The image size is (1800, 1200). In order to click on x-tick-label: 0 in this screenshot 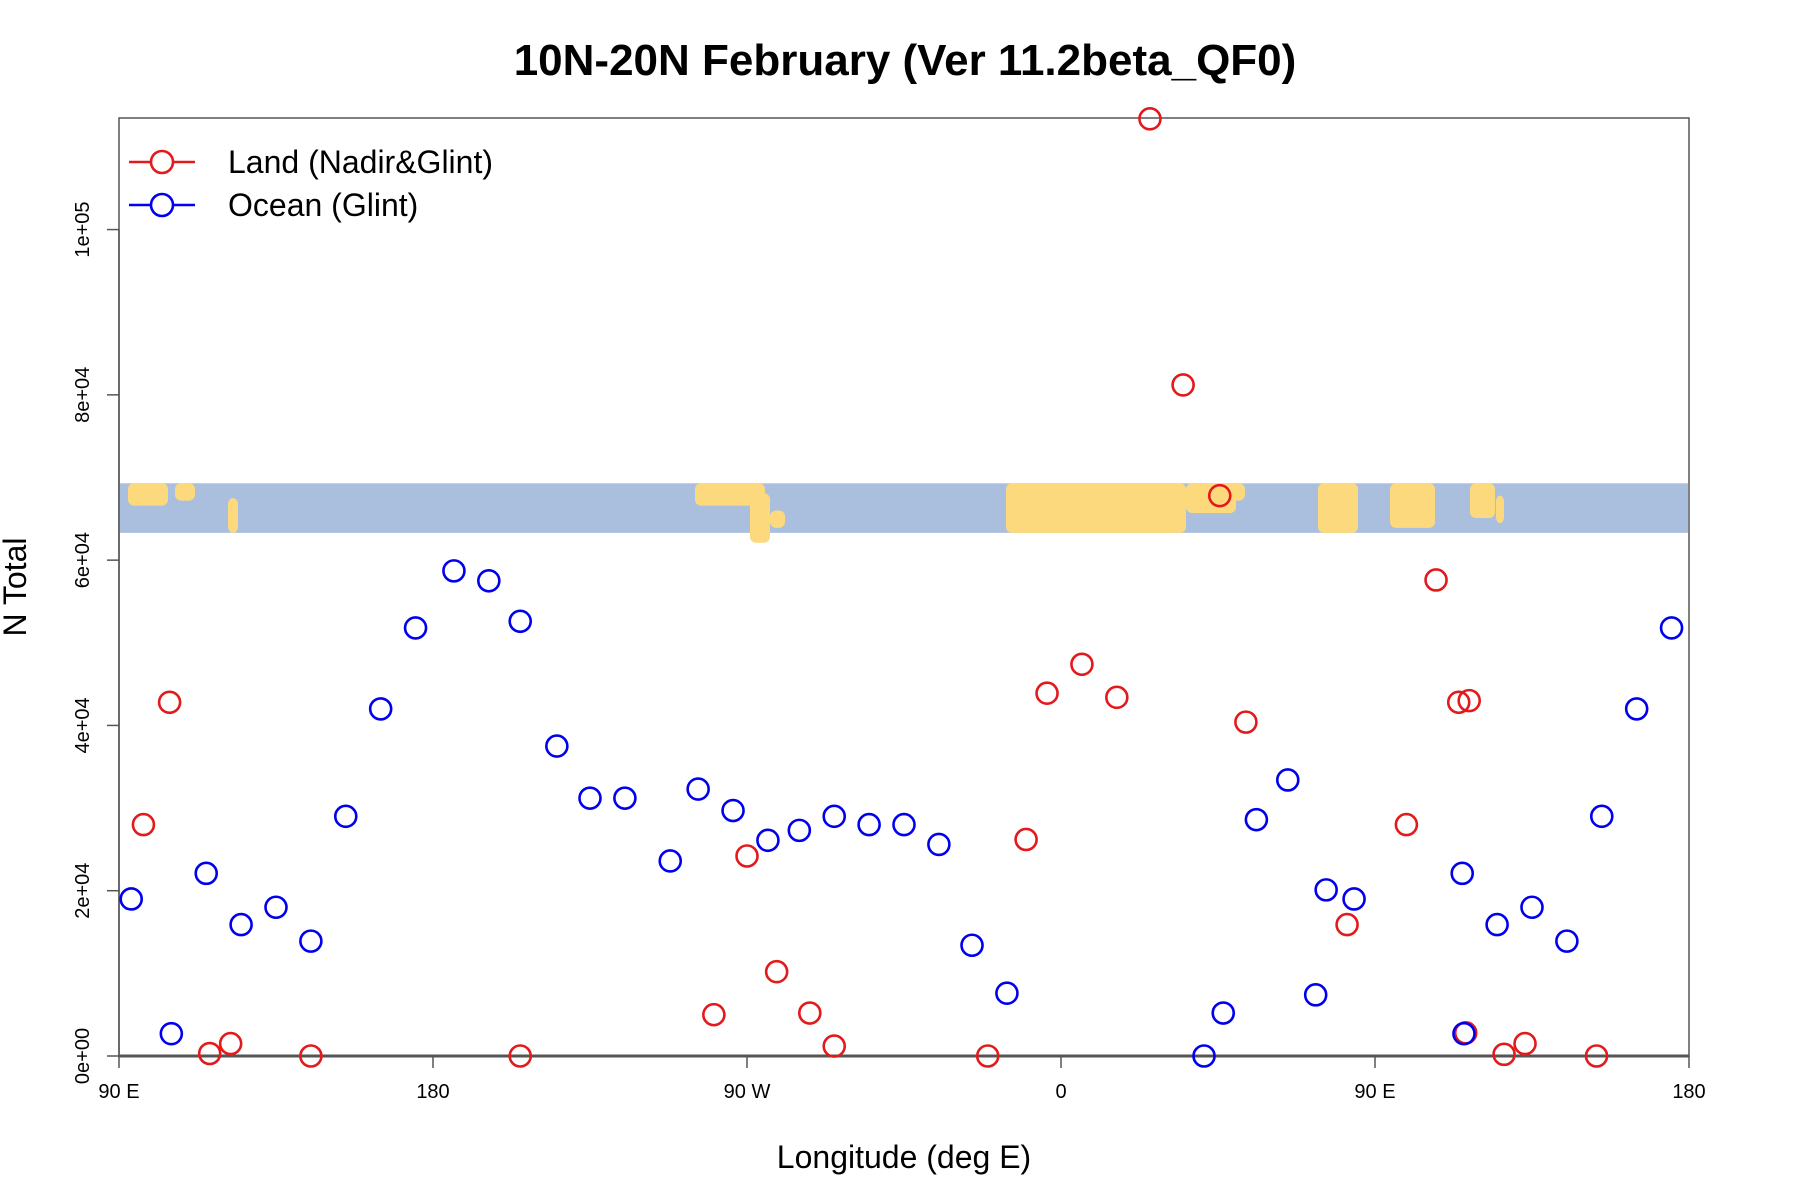, I will do `click(1060, 1092)`.